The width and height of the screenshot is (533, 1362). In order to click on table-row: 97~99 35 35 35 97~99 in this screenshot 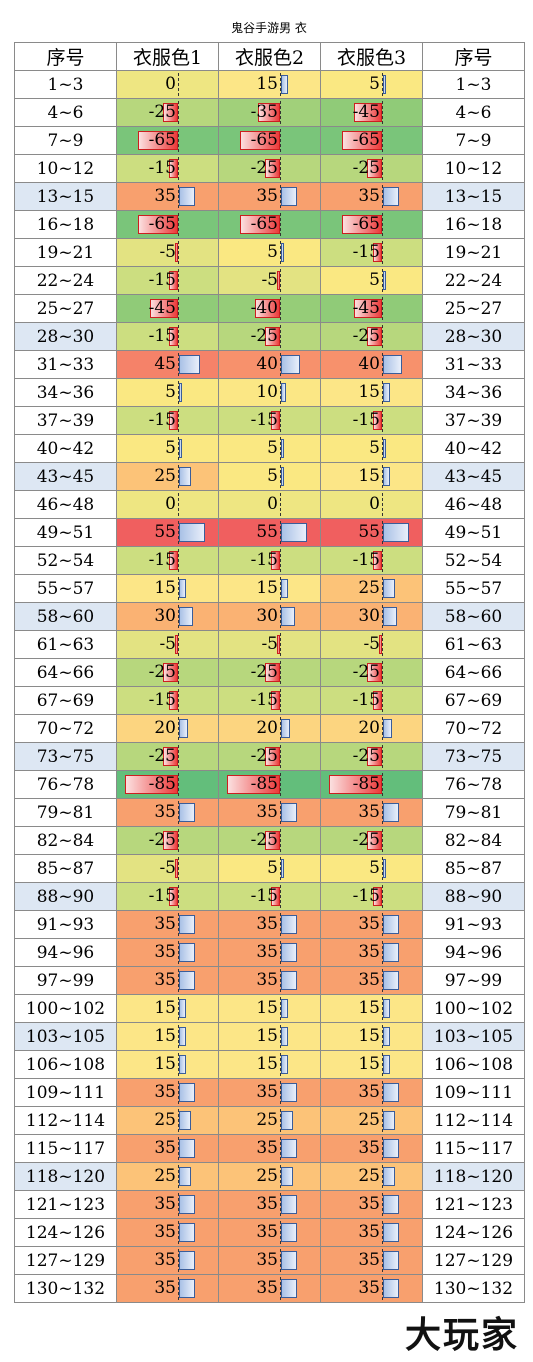, I will do `click(269, 980)`.